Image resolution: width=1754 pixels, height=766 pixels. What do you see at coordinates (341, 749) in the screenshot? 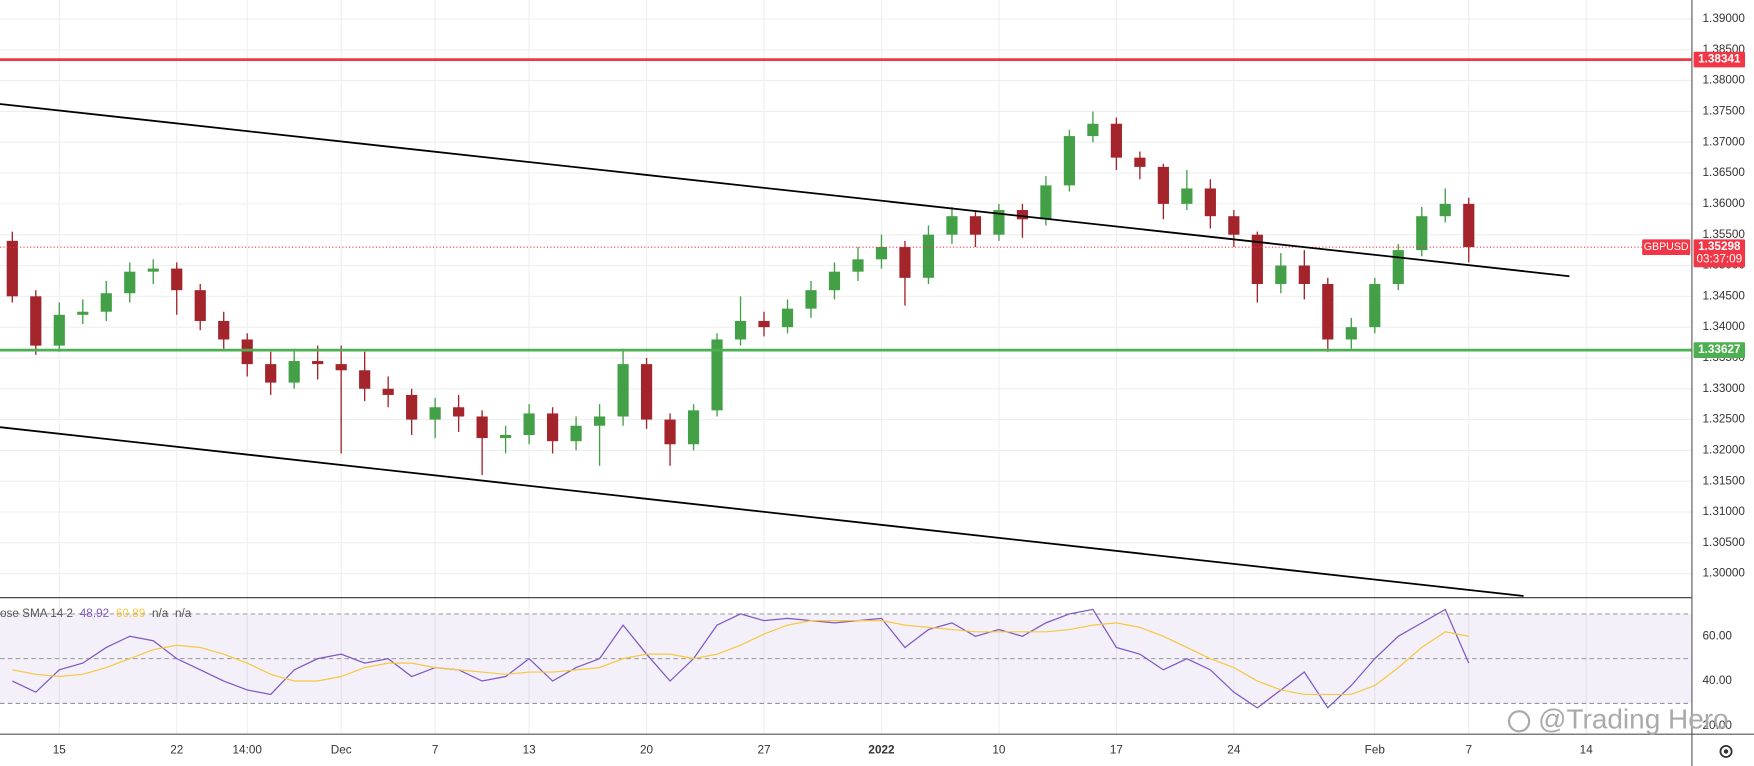
I see `x-tick-label: Dec` at bounding box center [341, 749].